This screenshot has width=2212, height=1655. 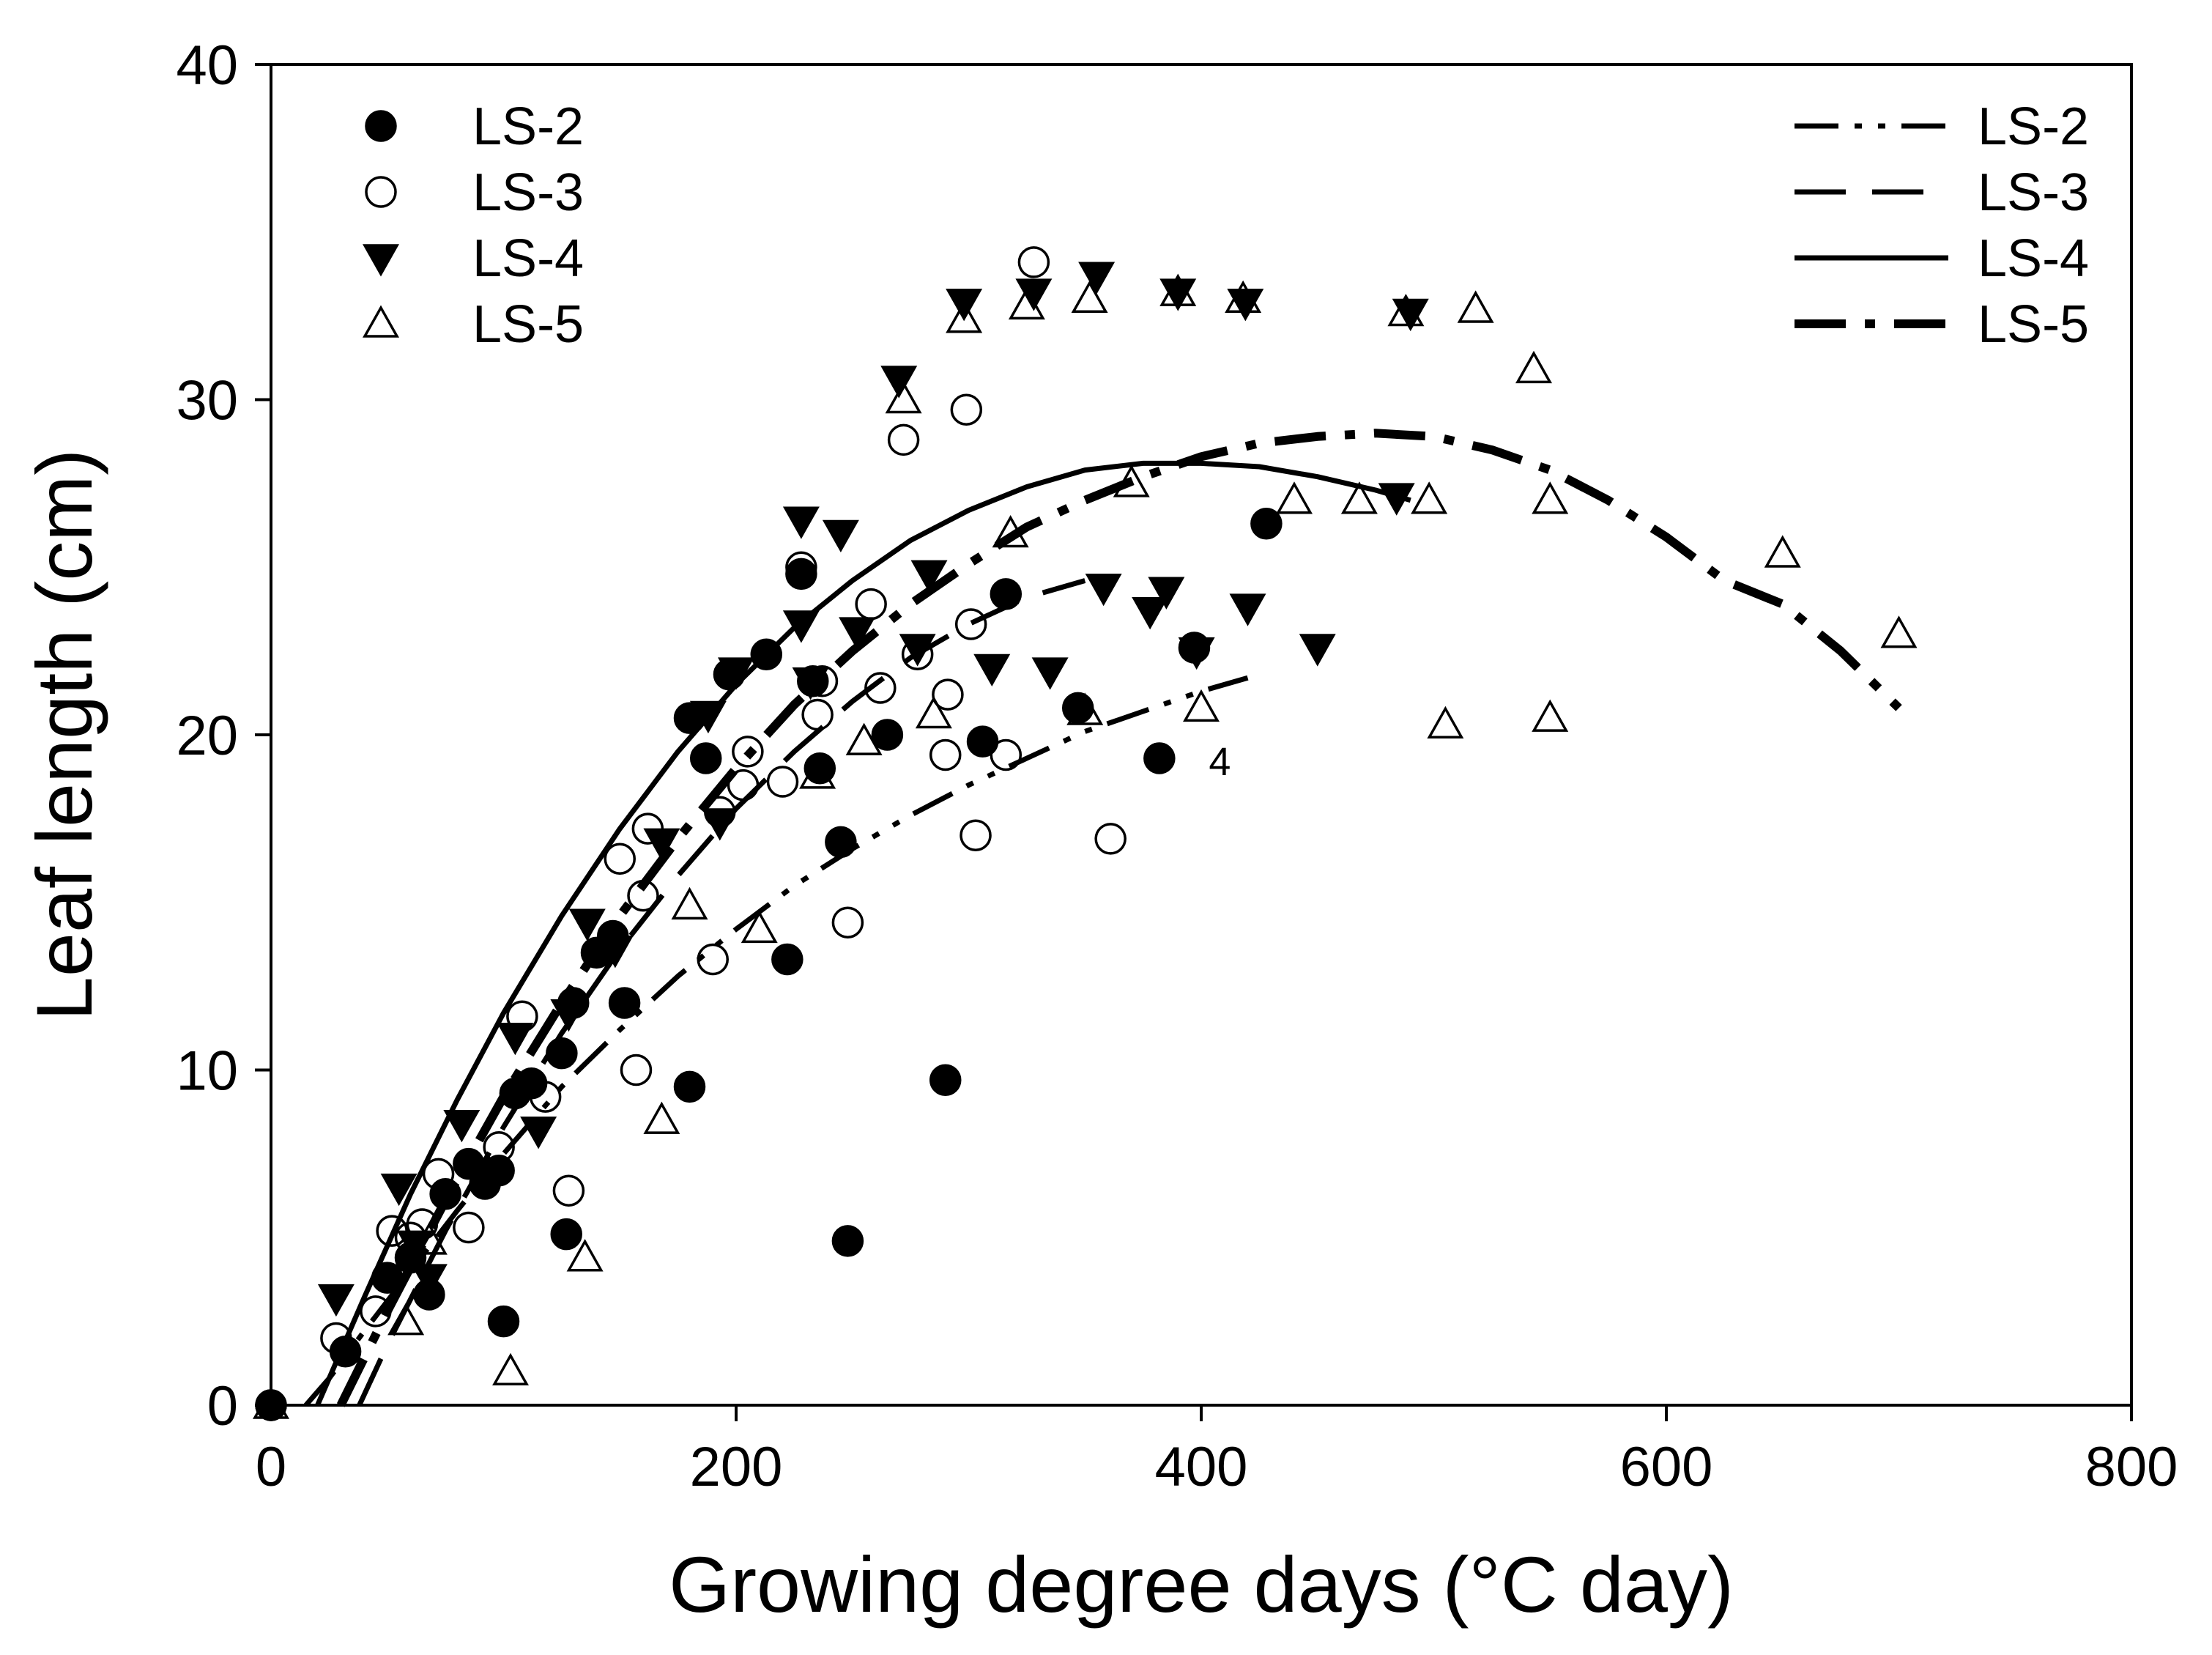 I want to click on legend-line-label: LS-3, so click(x=2033, y=193).